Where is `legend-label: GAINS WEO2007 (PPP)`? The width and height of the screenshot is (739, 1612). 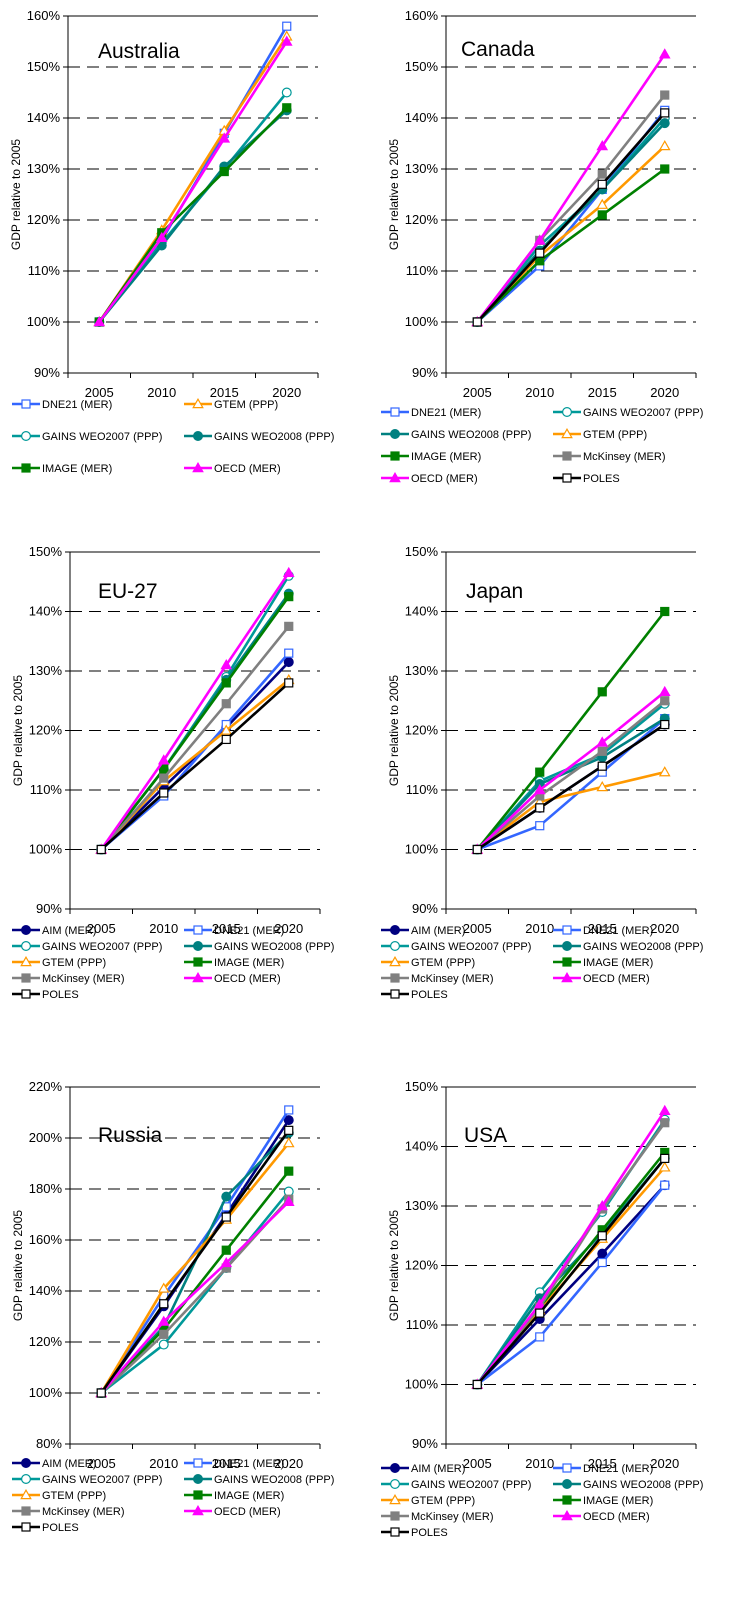
legend-label: GAINS WEO2007 (PPP) is located at coordinates (471, 947).